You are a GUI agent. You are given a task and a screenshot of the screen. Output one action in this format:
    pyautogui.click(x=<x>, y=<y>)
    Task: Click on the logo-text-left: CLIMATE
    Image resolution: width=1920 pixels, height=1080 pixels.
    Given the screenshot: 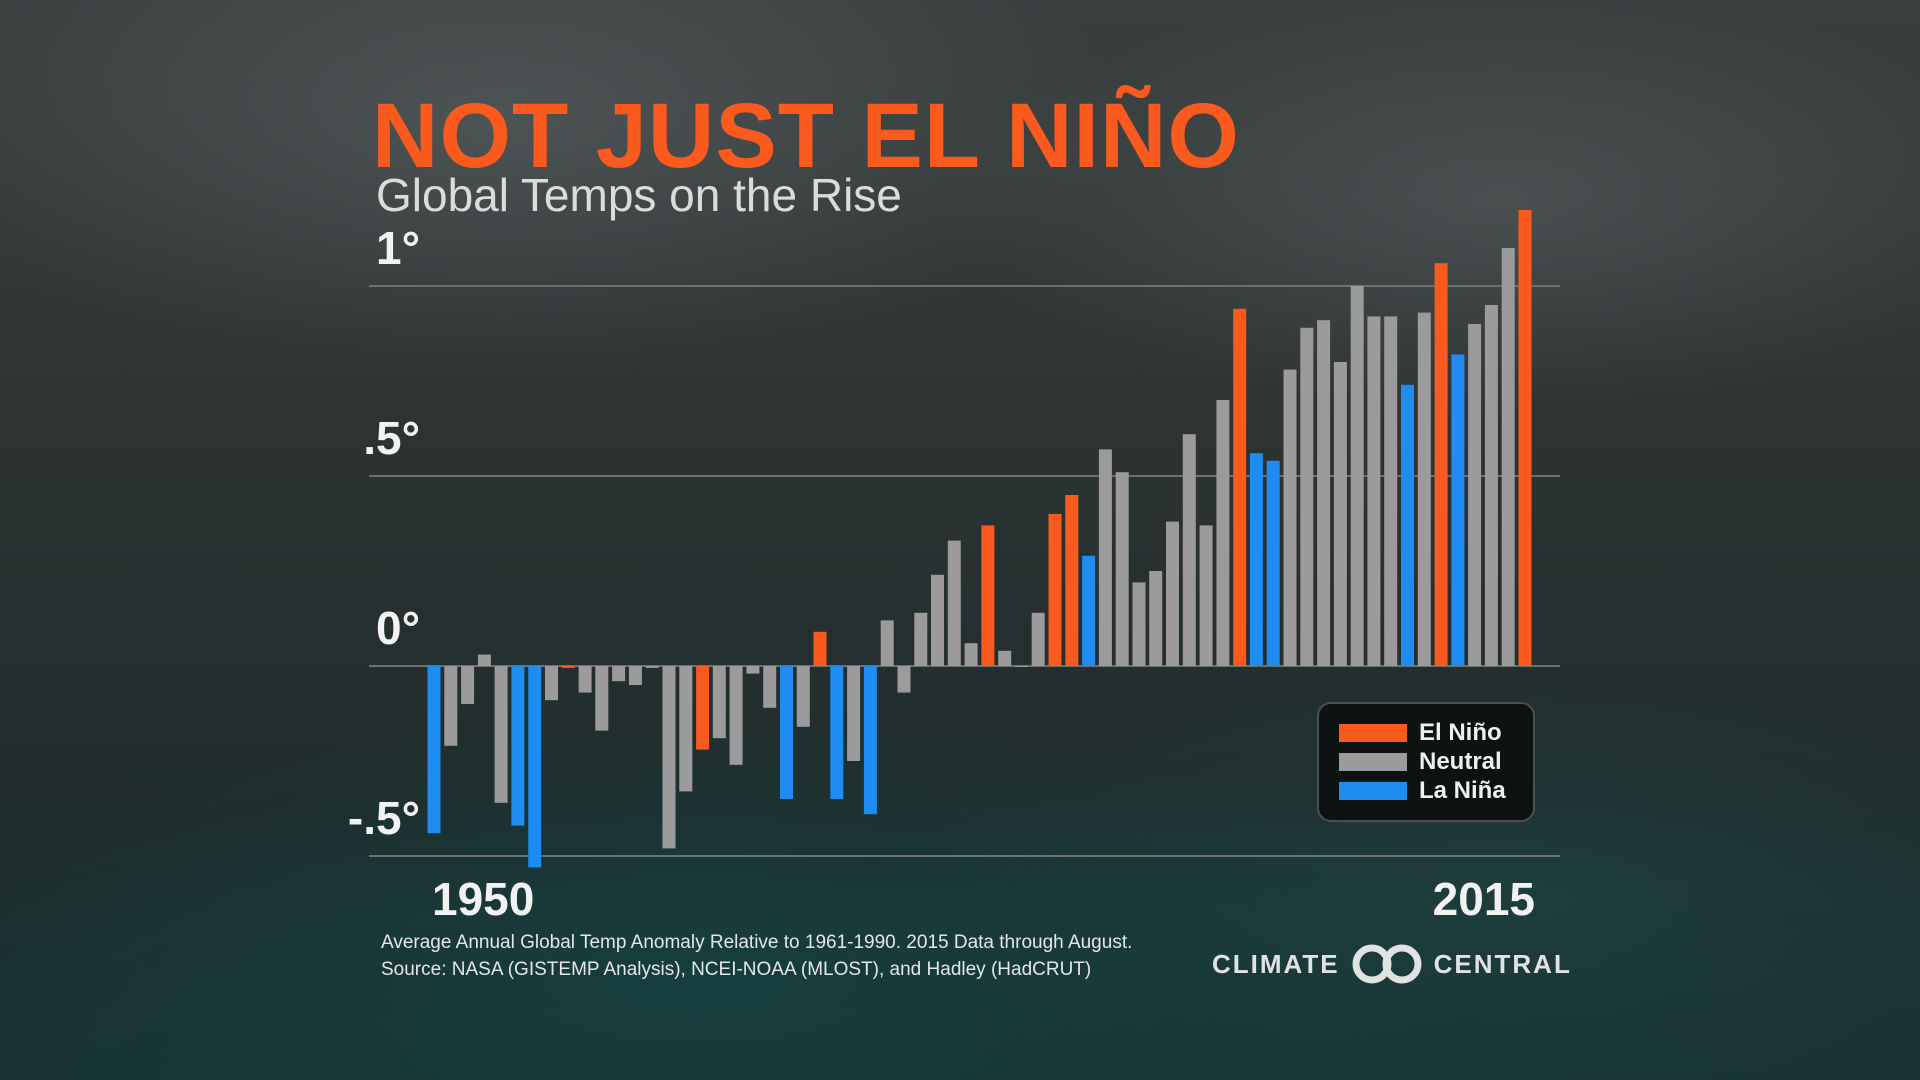 What is the action you would take?
    pyautogui.click(x=1276, y=963)
    